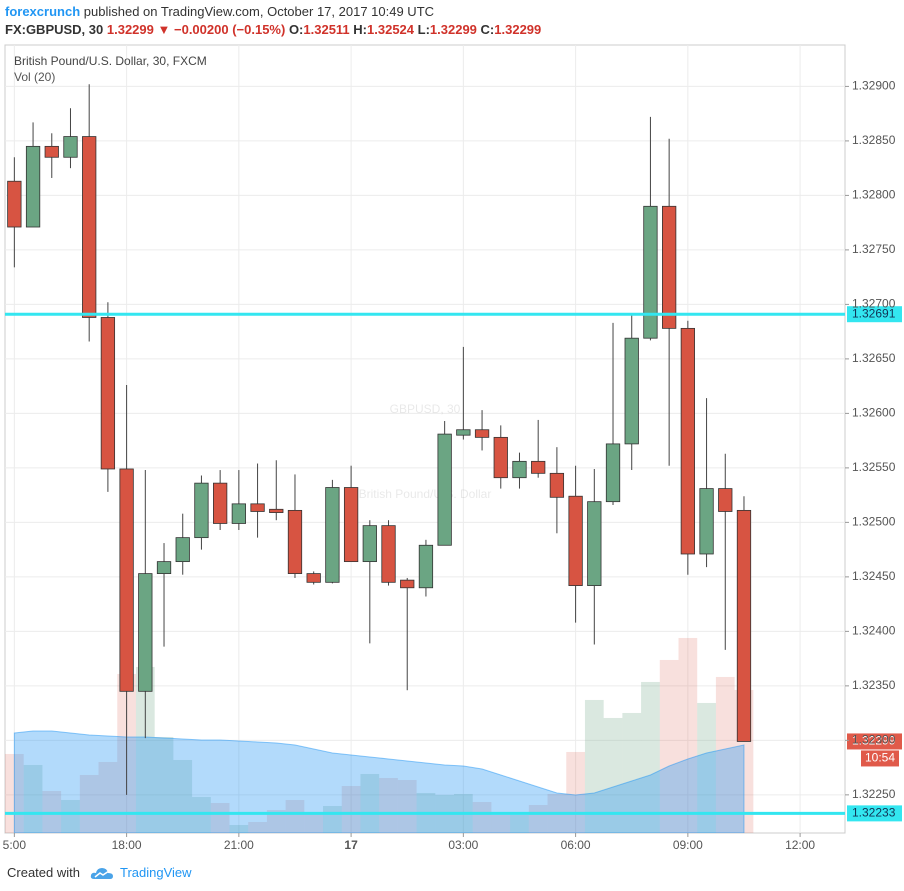  I want to click on symbol: FX:GBPUSD, 30, so click(54, 29).